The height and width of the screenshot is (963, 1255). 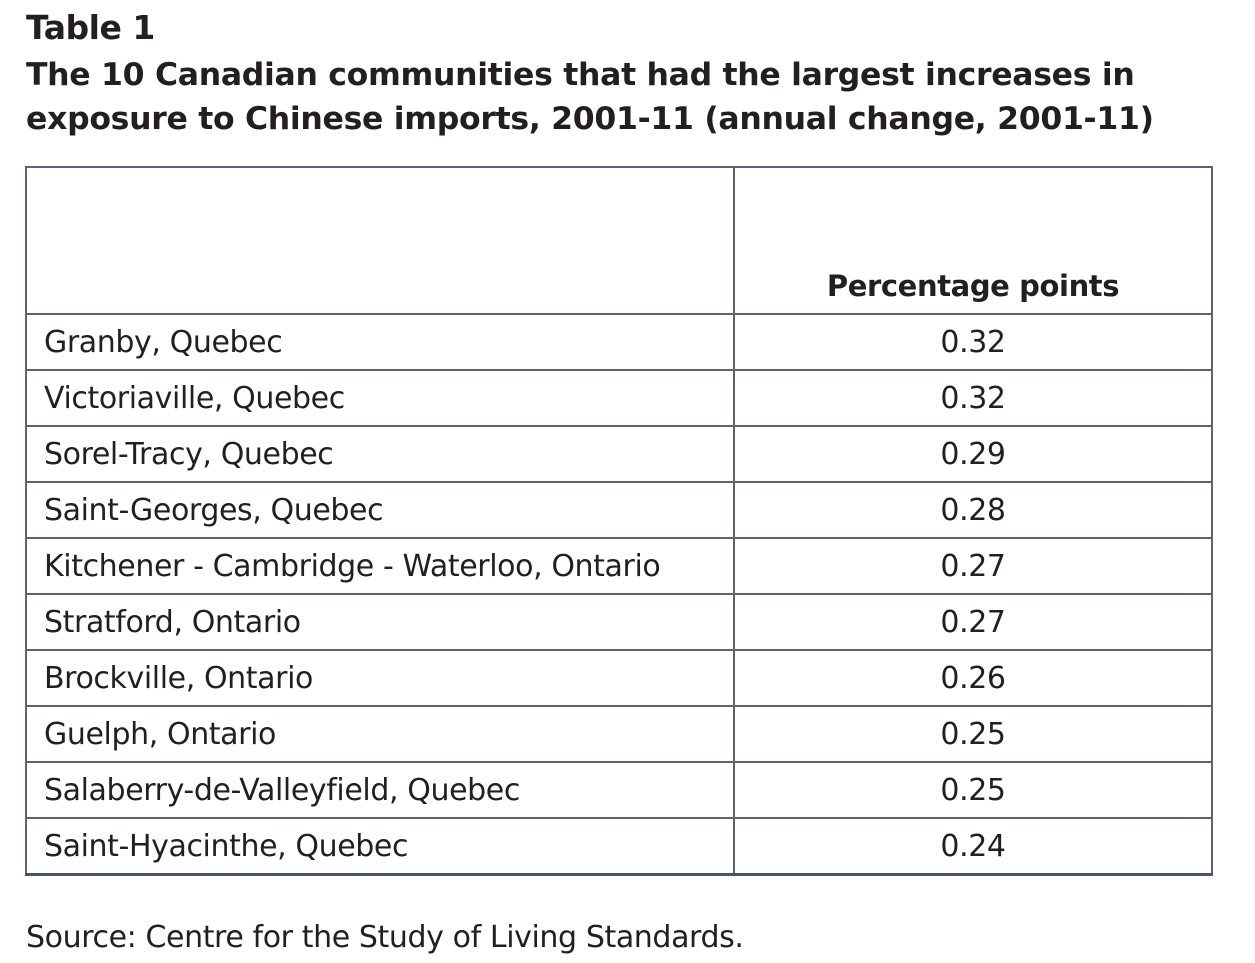 I want to click on table-row: Sorel-Tracy, Quebec 0.29, so click(x=619, y=454).